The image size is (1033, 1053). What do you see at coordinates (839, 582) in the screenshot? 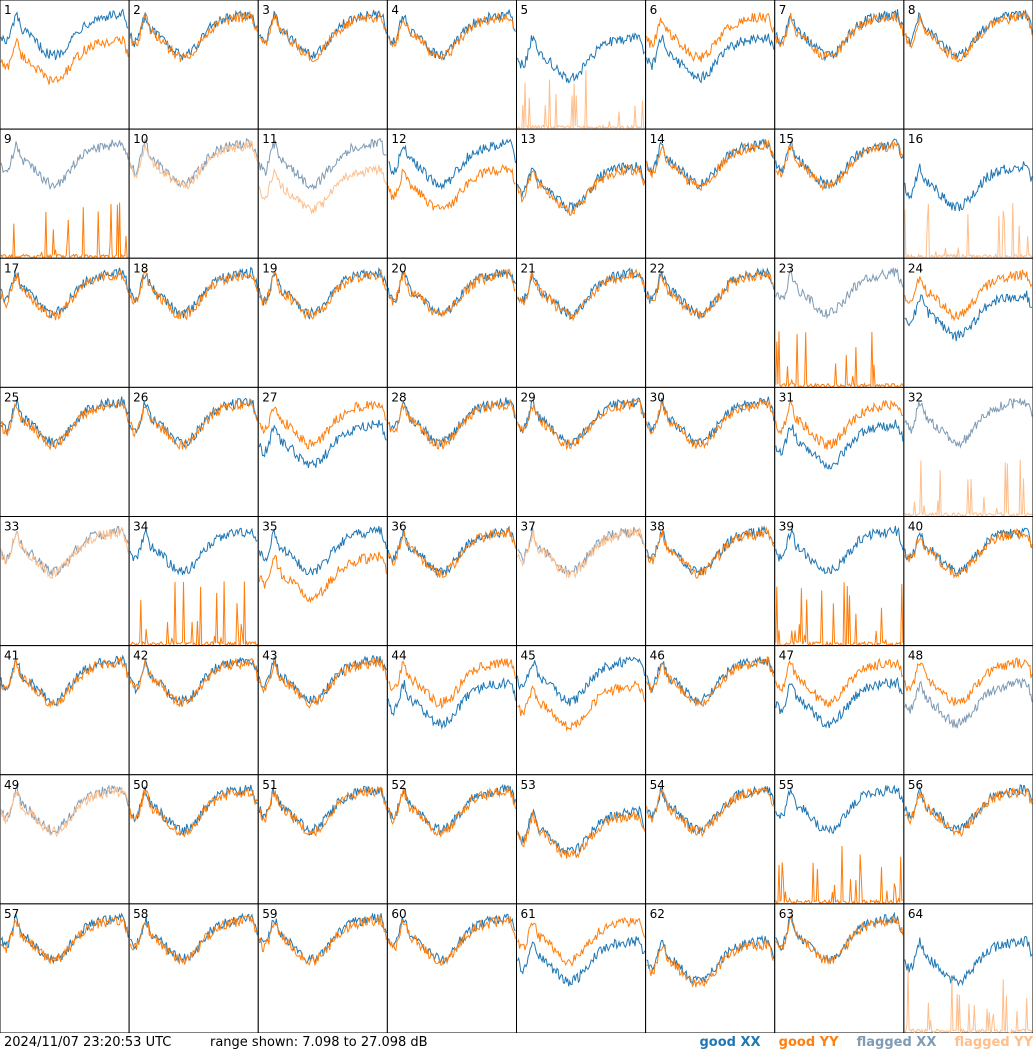
I see `panel-39: 39` at bounding box center [839, 582].